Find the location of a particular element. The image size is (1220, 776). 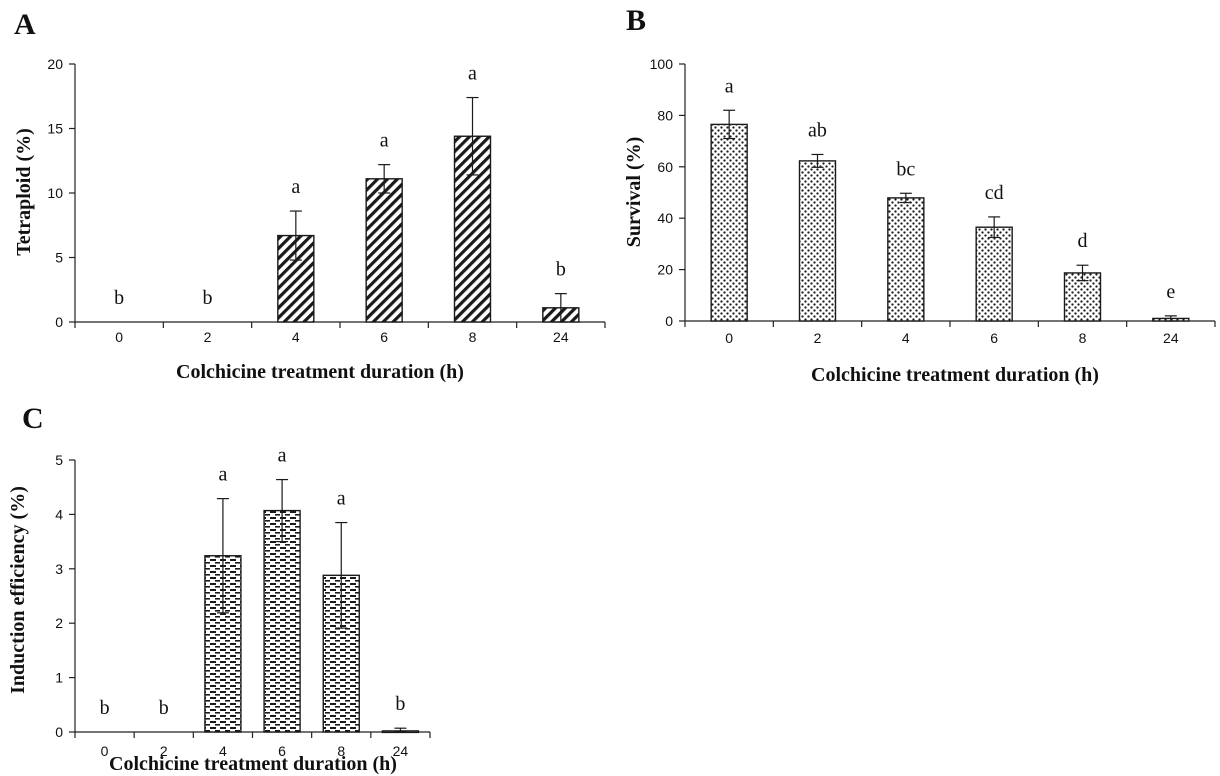

y-tick-label-b-0: 0 is located at coordinates (669, 321).